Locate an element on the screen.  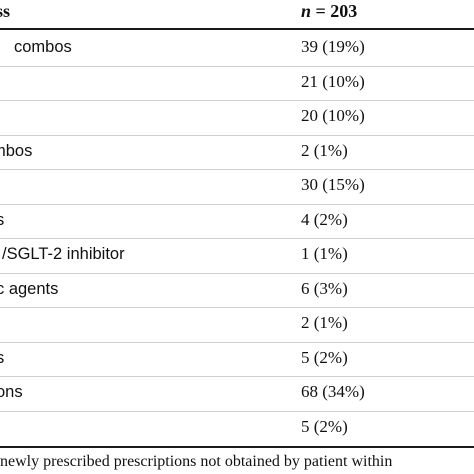
n-count: = 203 is located at coordinates (334, 11).